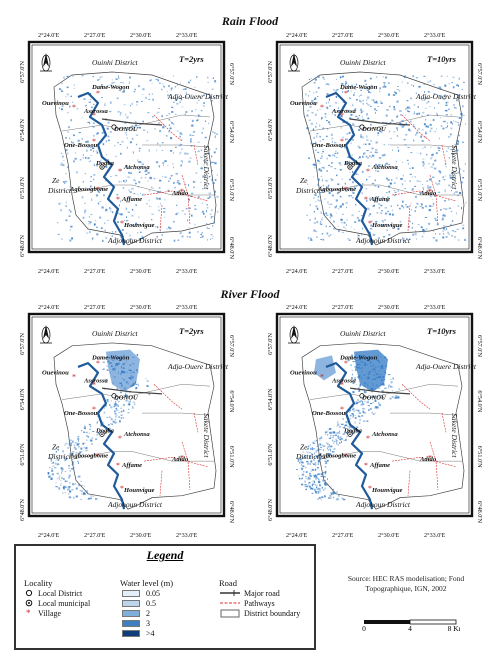  Describe the element at coordinates (479, 248) in the screenshot. I see `coord-right-label: 6°48.0'N` at that location.